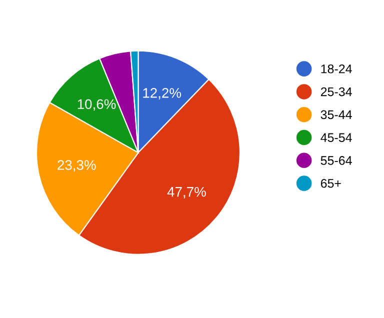 This screenshot has width=384, height=318. What do you see at coordinates (162, 94) in the screenshot?
I see `data-label: 12,2%` at bounding box center [162, 94].